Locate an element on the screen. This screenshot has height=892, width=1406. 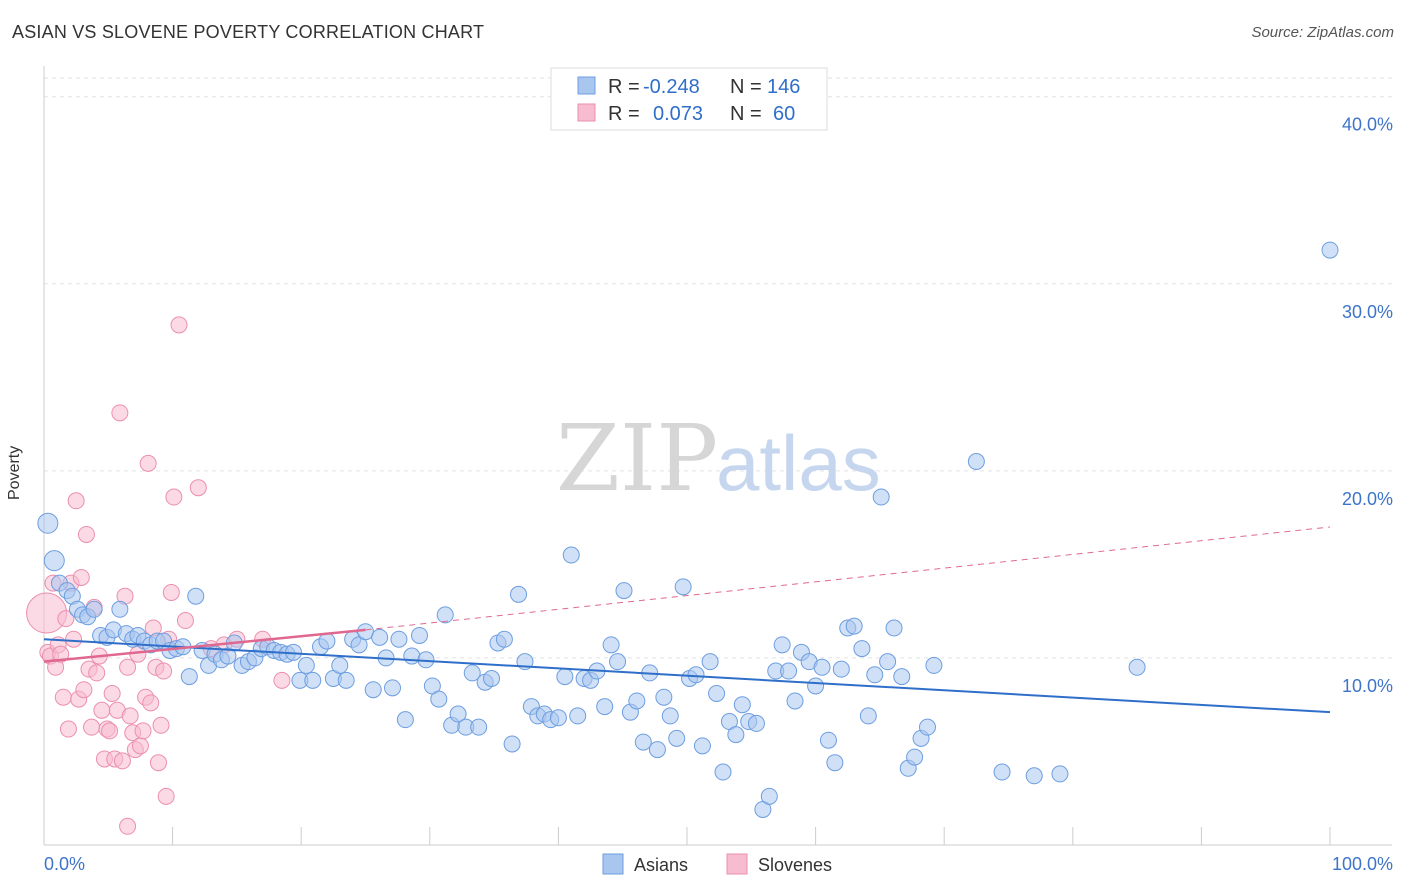
stats-asians-r-value: -0.248 is located at coordinates (671, 87).